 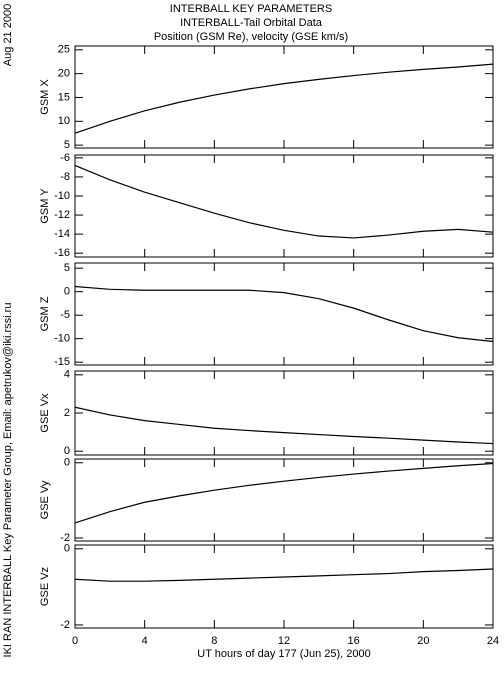 I want to click on y-tick-label: 25, so click(x=64, y=50).